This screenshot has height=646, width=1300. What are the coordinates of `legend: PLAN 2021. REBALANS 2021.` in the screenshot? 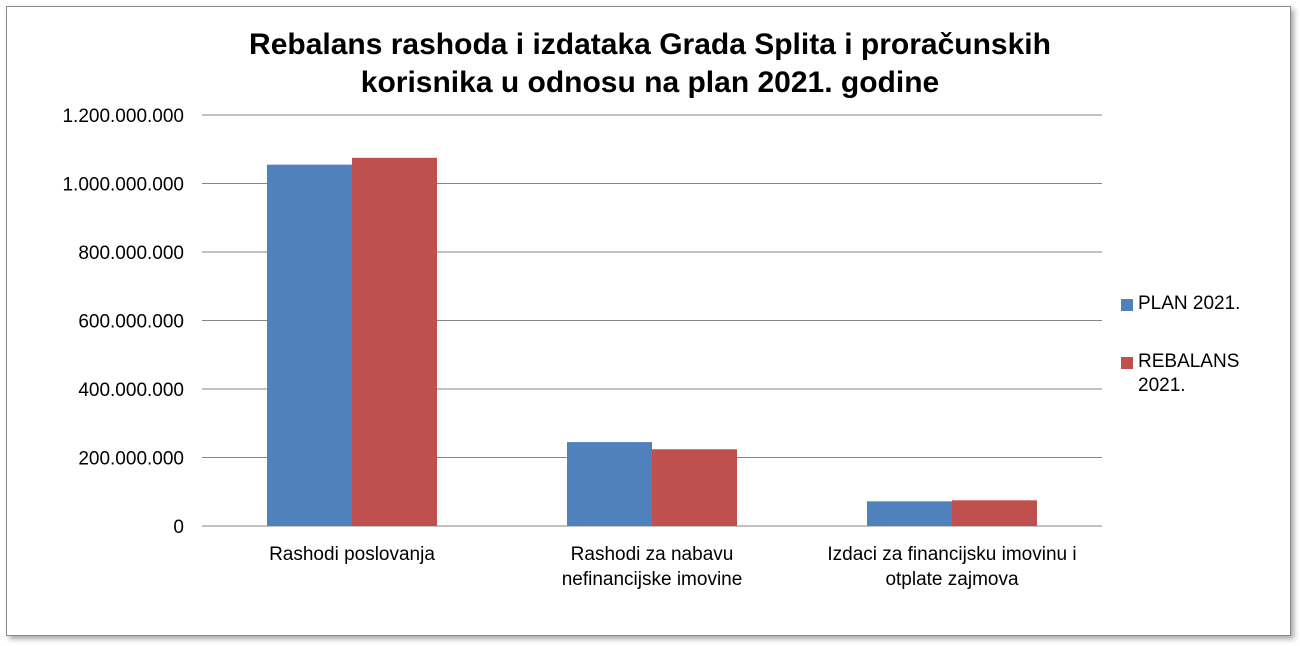 It's located at (1203, 345).